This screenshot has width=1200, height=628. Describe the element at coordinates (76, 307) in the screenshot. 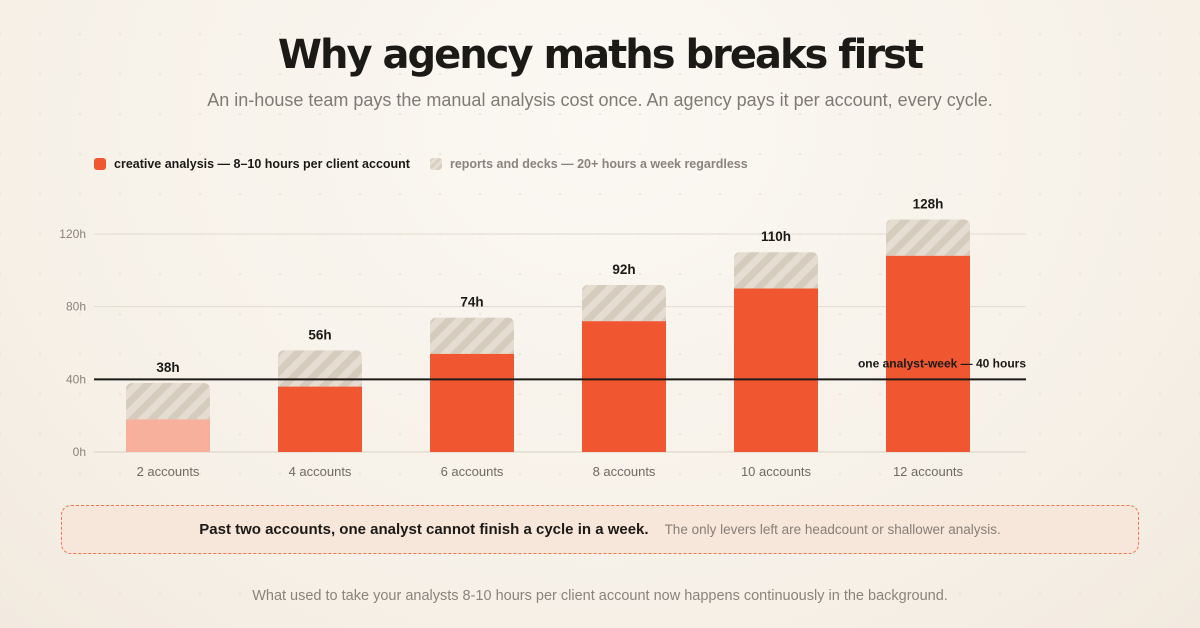

I see `y-tick-label: 80h` at that location.